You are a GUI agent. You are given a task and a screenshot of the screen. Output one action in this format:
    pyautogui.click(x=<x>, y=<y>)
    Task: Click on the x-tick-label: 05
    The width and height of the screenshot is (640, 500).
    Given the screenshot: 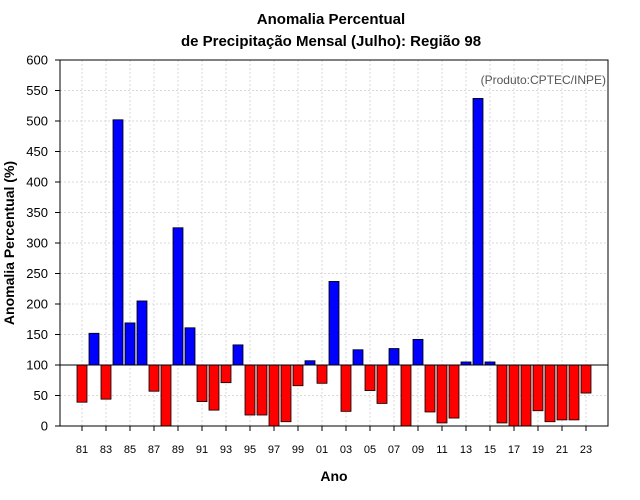 What is the action you would take?
    pyautogui.click(x=370, y=450)
    